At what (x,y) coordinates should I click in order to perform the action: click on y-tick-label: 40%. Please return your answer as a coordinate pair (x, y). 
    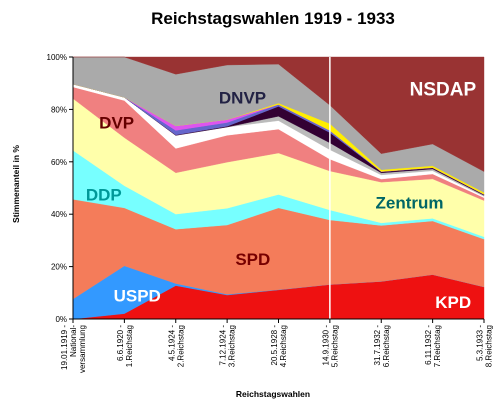
    Looking at the image, I should click on (59, 214).